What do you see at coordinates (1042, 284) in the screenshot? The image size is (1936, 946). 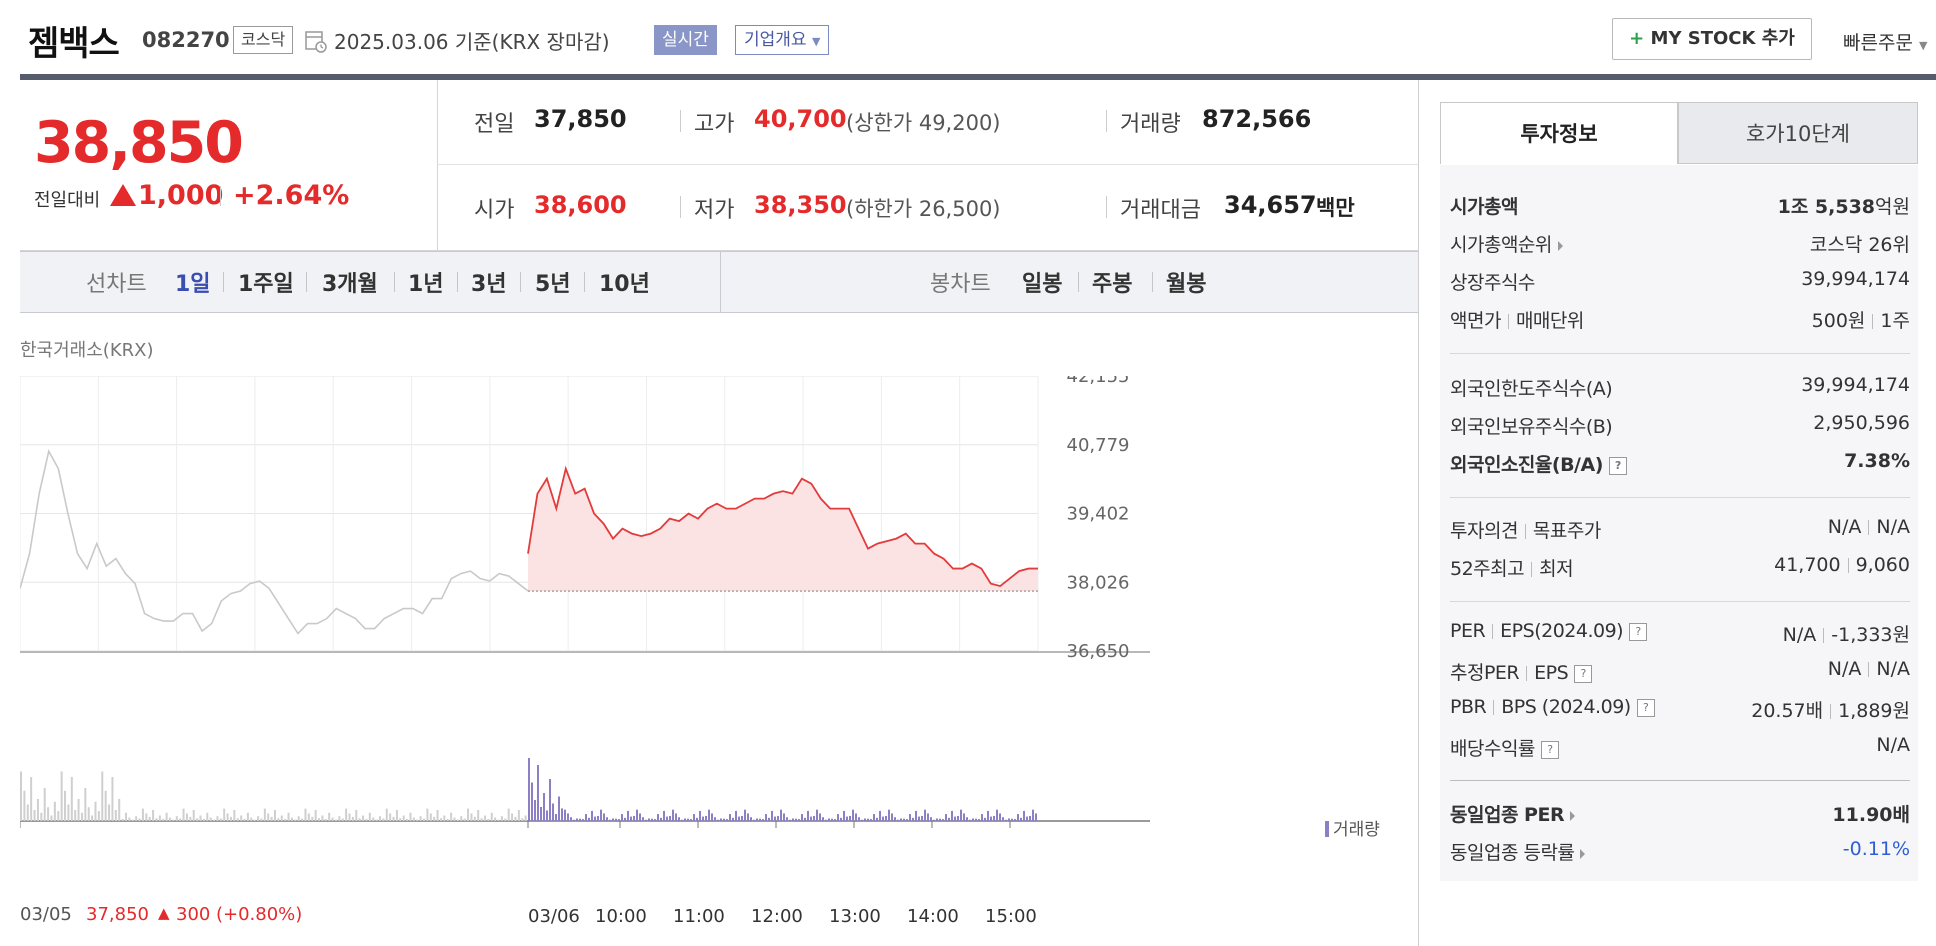 I see `tab-daily-candle: 일봉` at bounding box center [1042, 284].